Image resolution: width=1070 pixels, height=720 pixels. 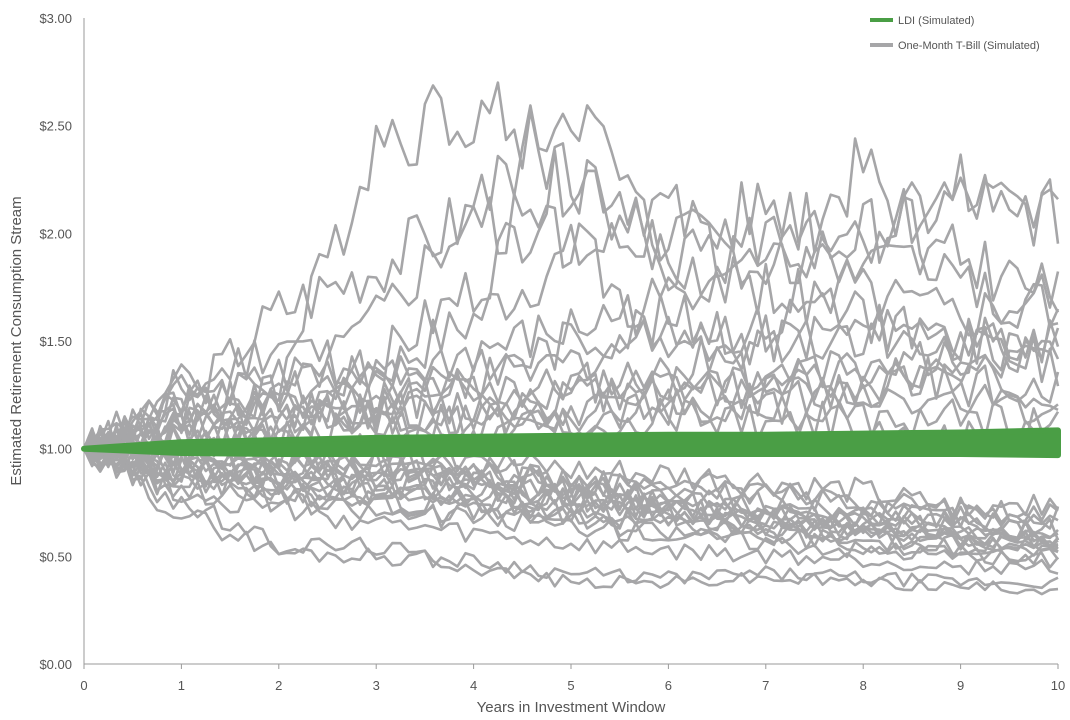 I want to click on x-tick-labels: 0 1 2 3 4 5 6 7 8 9 10, so click(x=572, y=678).